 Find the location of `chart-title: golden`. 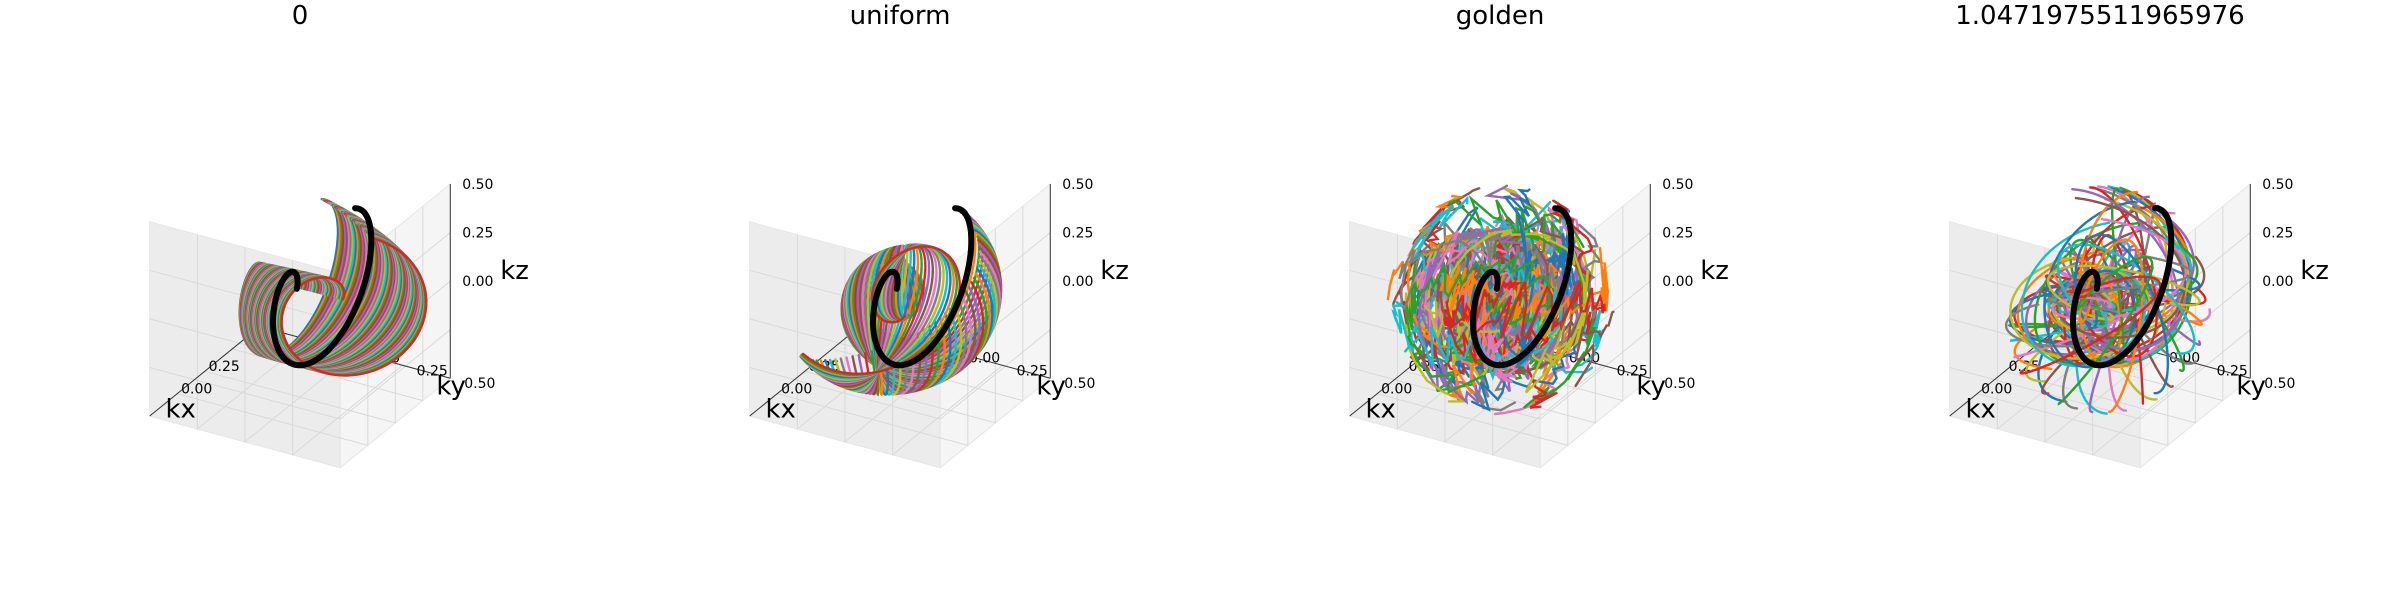

chart-title: golden is located at coordinates (1500, 16).